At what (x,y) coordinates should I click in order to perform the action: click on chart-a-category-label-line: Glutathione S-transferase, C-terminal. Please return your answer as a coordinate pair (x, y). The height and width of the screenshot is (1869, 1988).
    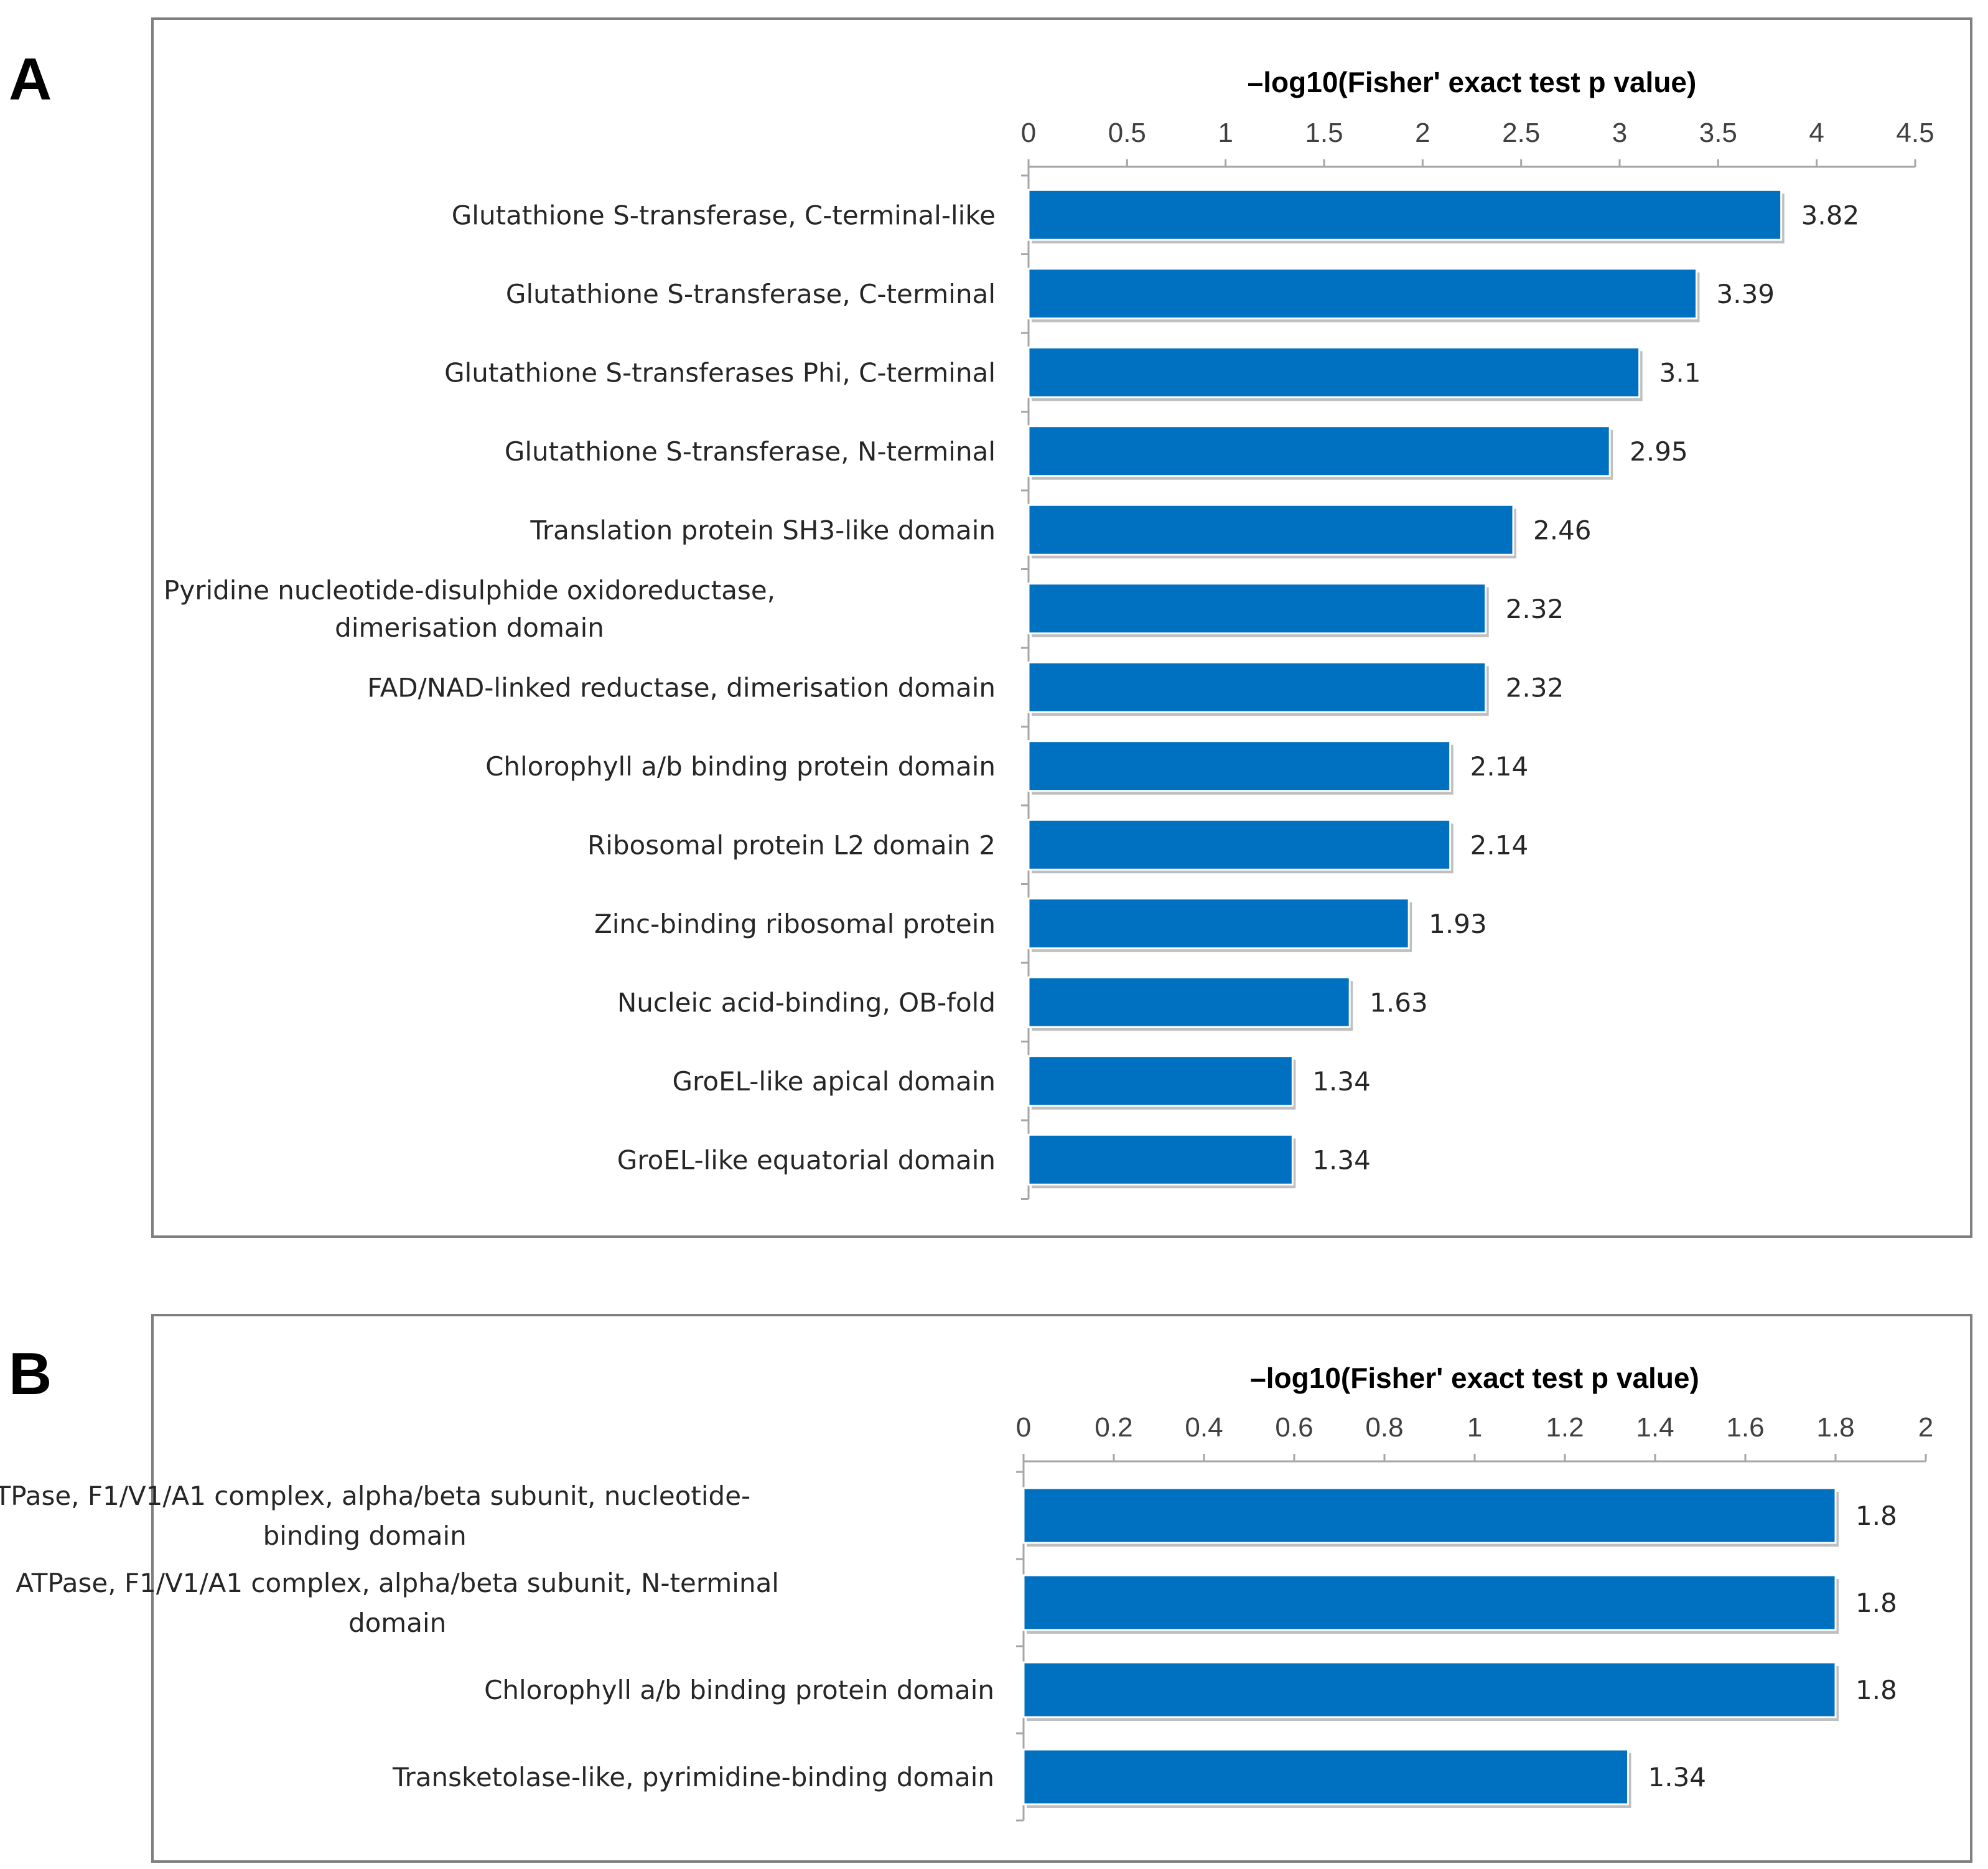
    Looking at the image, I should click on (751, 294).